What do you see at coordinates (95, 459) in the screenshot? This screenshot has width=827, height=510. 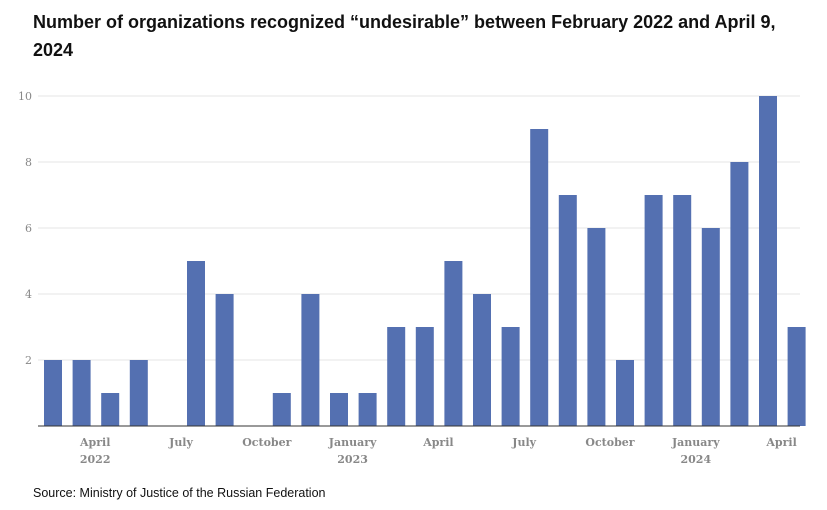 I see `x-tick-year: 2022` at bounding box center [95, 459].